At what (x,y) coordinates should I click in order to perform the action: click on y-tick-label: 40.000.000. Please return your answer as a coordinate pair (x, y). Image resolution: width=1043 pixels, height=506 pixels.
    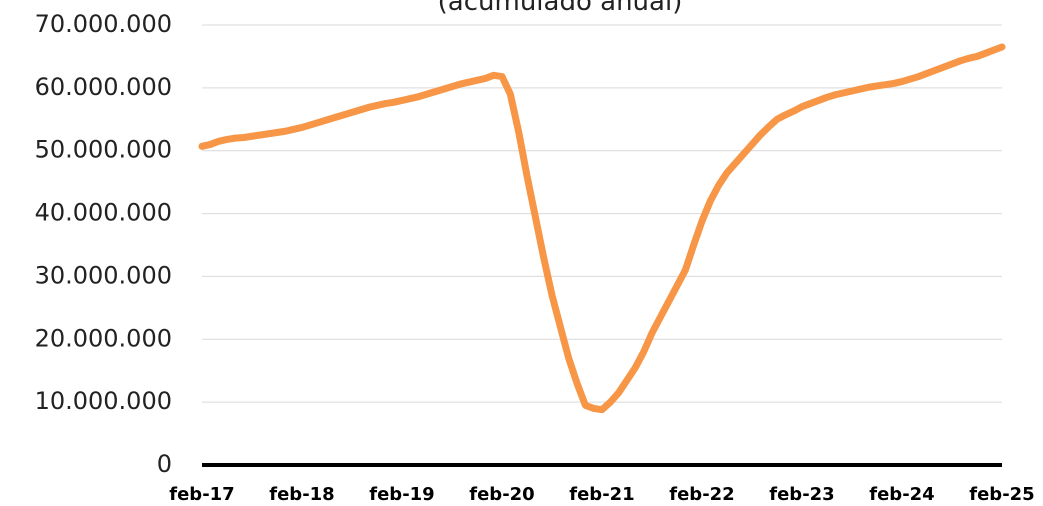
    Looking at the image, I should click on (103, 213).